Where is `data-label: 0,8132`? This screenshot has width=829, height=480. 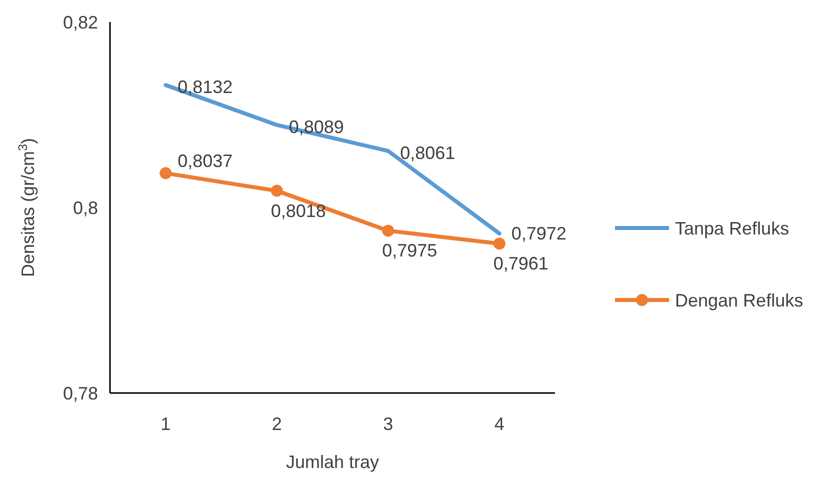 data-label: 0,8132 is located at coordinates (205, 87).